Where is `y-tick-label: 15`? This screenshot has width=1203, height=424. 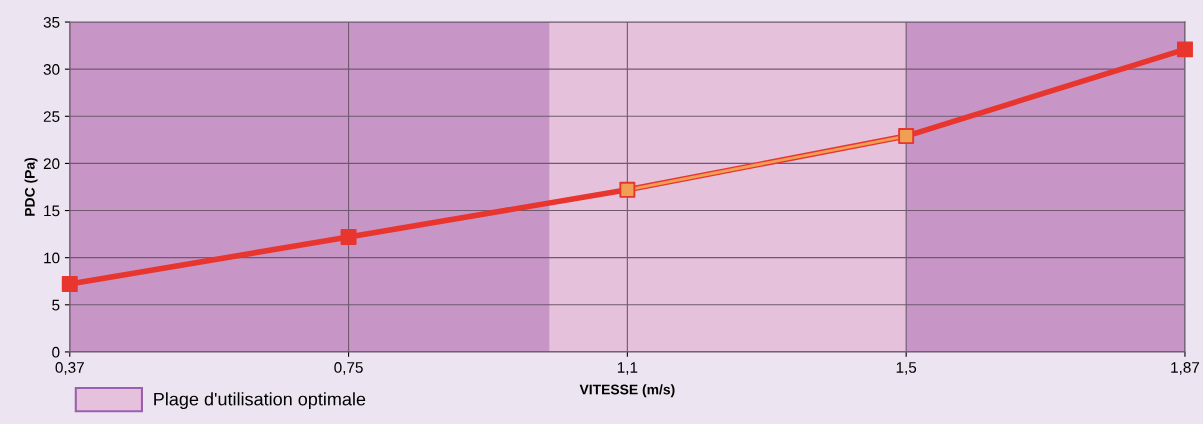 y-tick-label: 15 is located at coordinates (52, 211).